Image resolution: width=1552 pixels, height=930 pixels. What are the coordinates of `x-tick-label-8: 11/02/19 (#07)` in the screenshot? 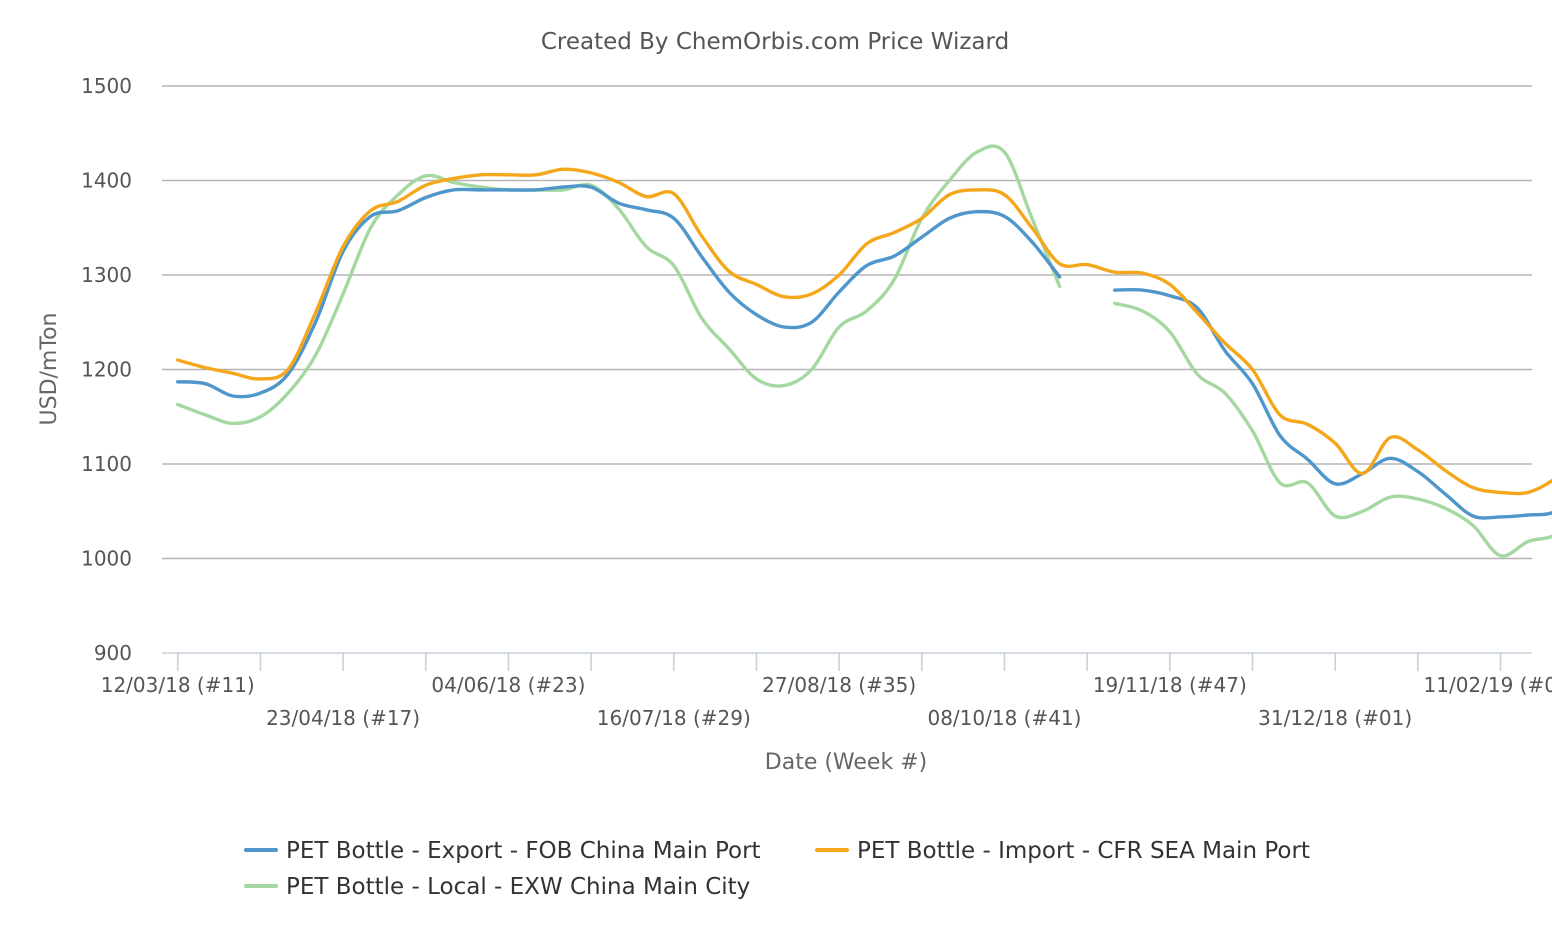 It's located at (1488, 685).